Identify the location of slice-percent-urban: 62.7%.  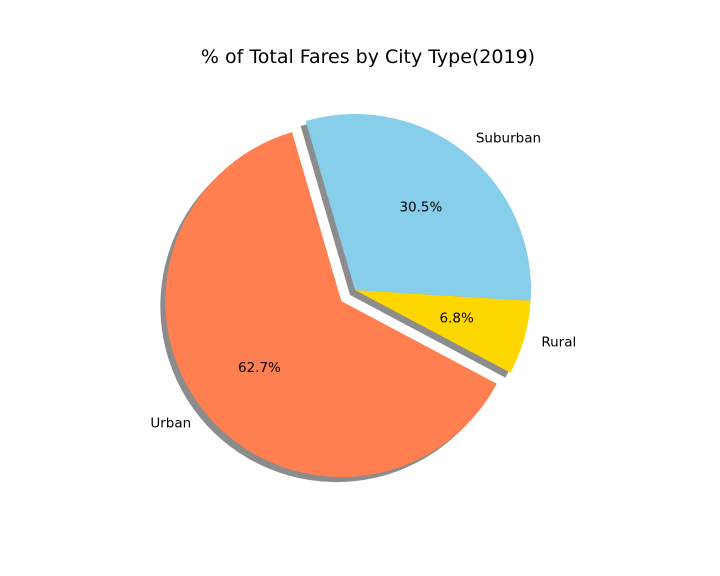
(259, 368).